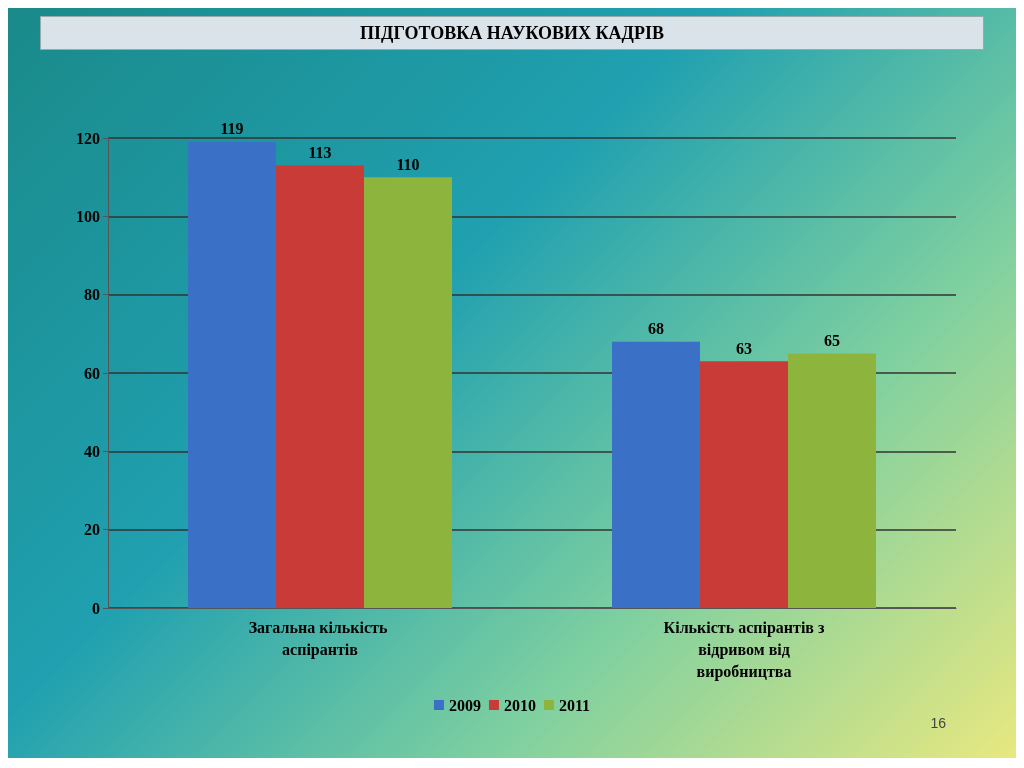 The height and width of the screenshot is (768, 1024). I want to click on data-label: 63, so click(744, 348).